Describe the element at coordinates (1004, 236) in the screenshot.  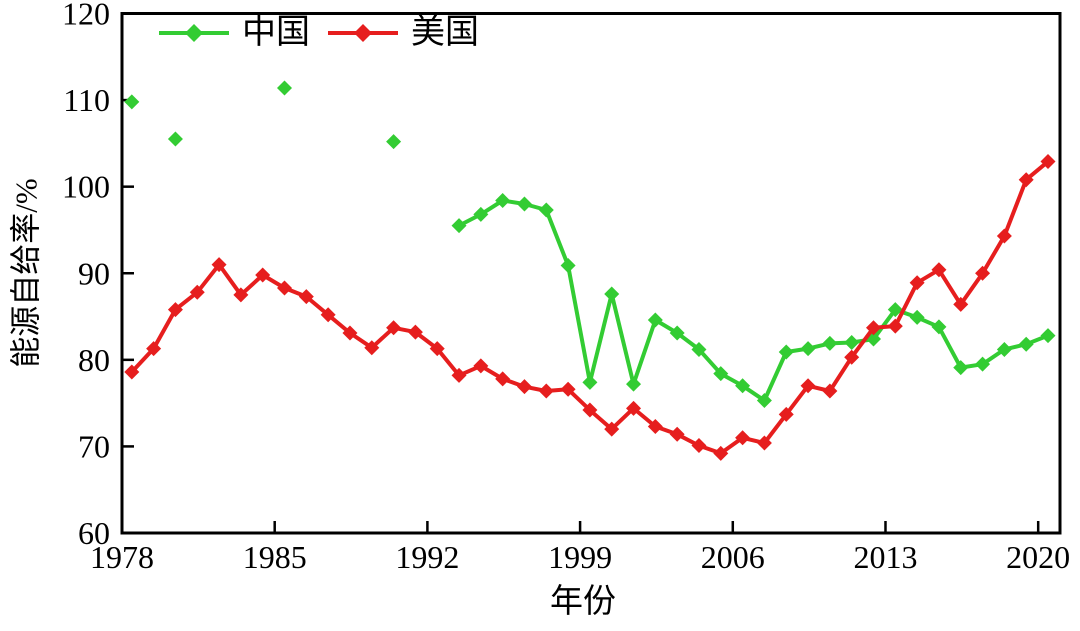
I see `data-point-美国-2018` at that location.